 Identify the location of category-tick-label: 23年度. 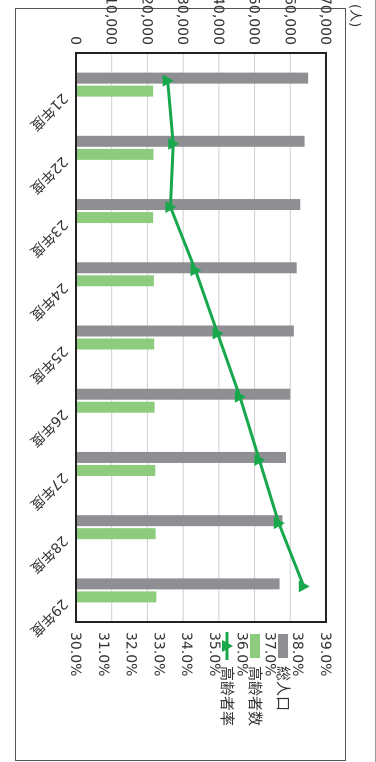
(49, 238).